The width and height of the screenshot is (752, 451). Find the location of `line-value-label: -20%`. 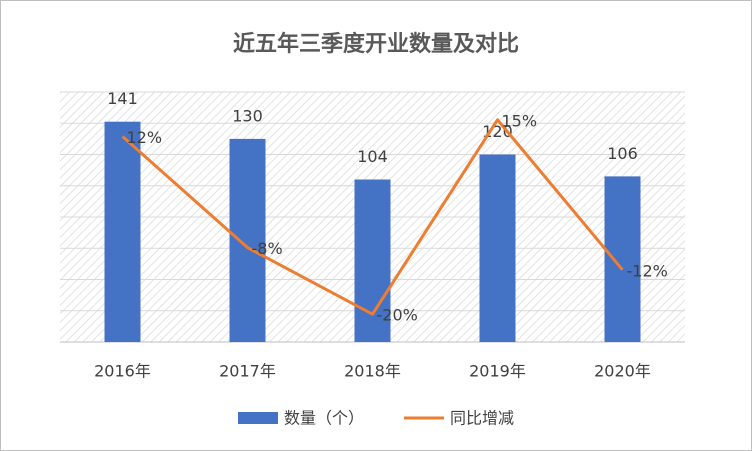

line-value-label: -20% is located at coordinates (397, 315).